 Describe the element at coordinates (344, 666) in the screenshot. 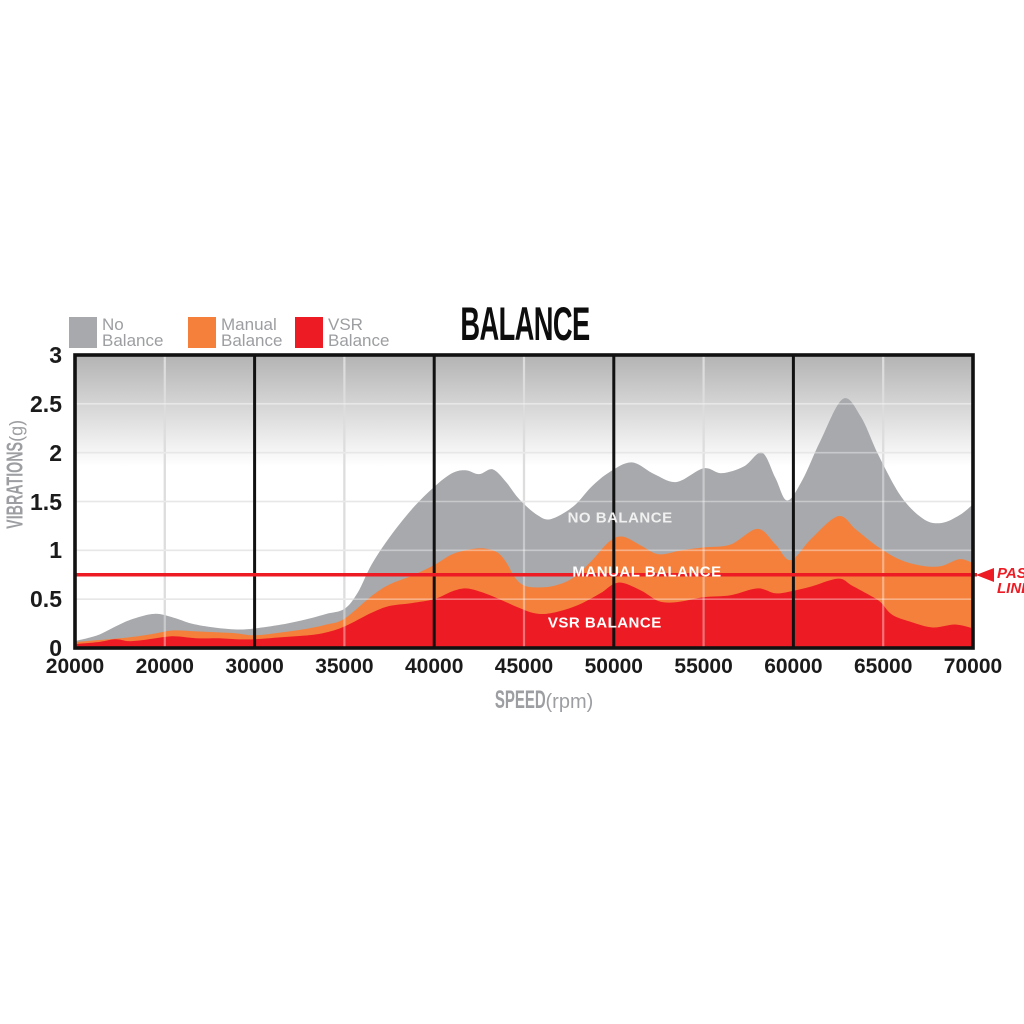

I see `x-tick-label: 35000` at that location.